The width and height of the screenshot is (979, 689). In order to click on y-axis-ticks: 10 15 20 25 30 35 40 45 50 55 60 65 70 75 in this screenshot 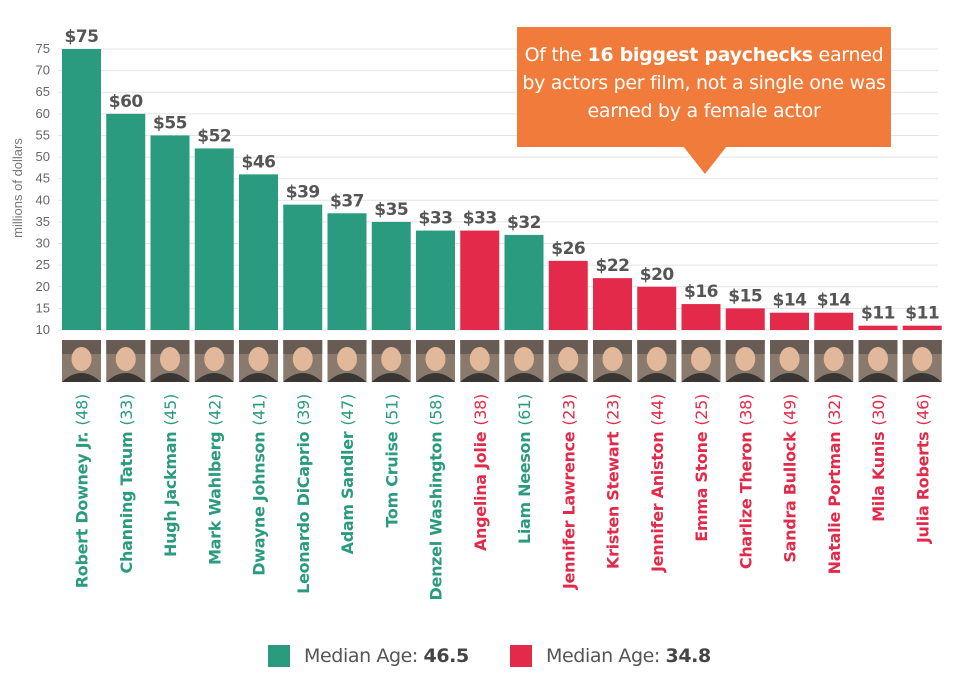, I will do `click(43, 189)`.